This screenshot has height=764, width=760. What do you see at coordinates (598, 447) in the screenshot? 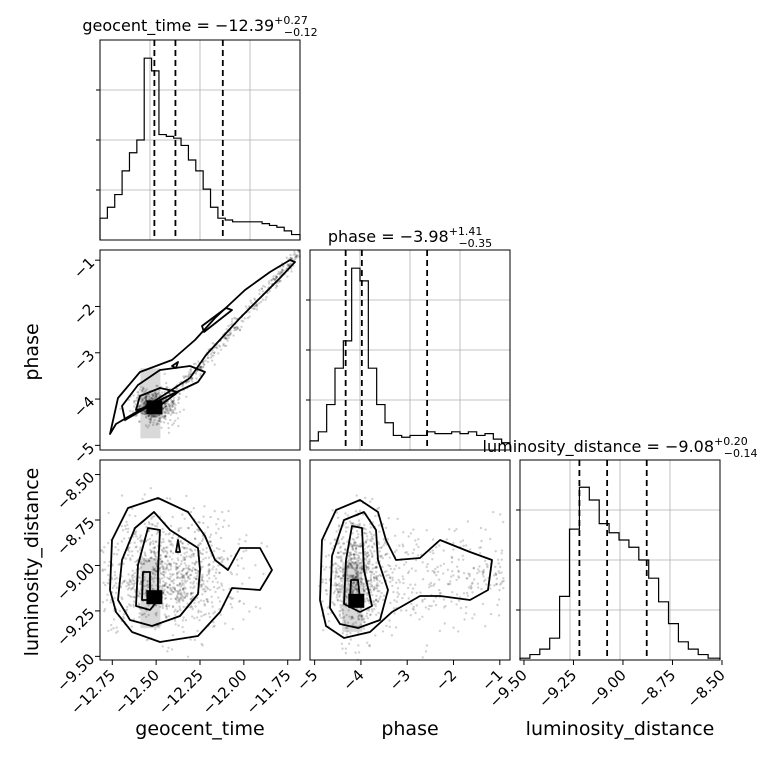
I see `luminosity-distance-title-main: luminosity_distance = −9.08` at bounding box center [598, 447].